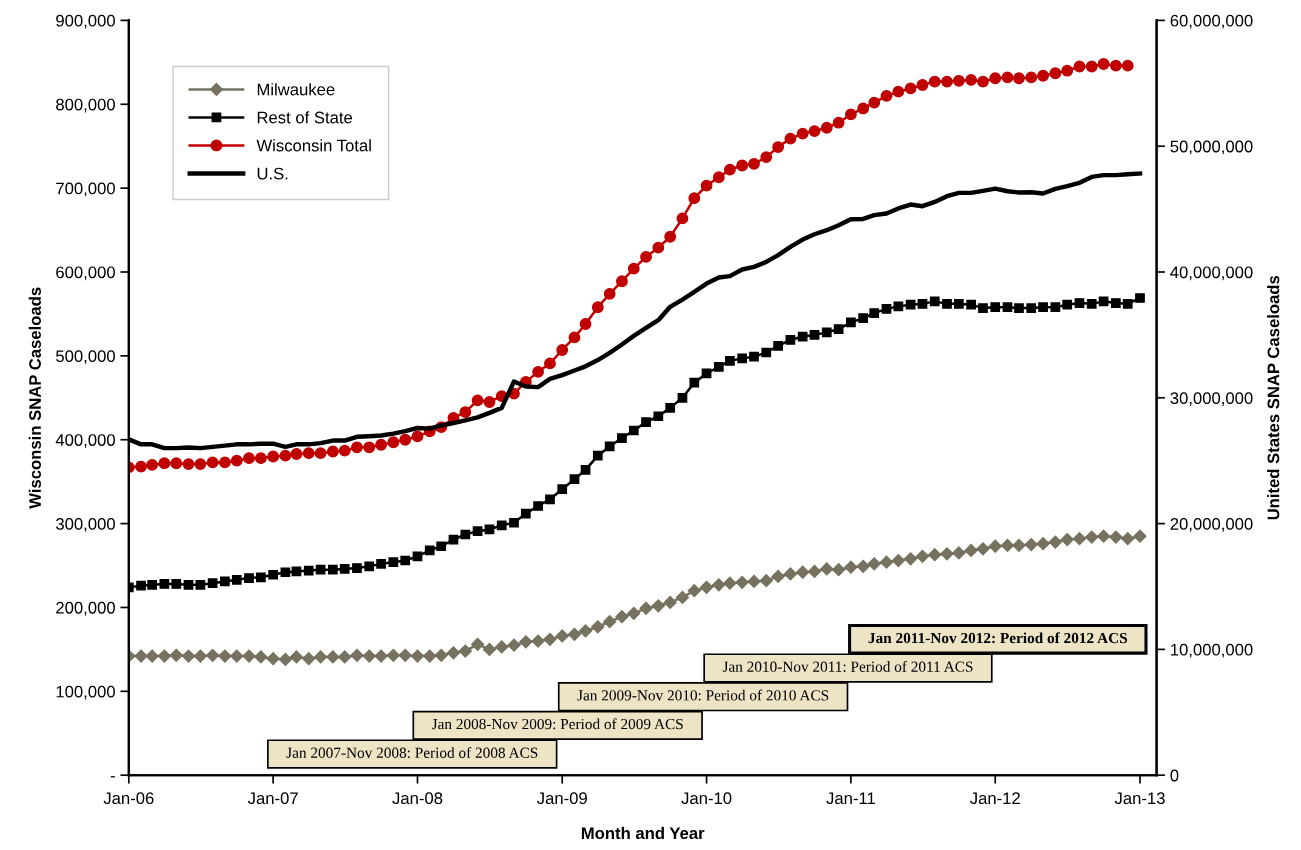  I want to click on y-tick-label: 500,000, so click(85, 357).